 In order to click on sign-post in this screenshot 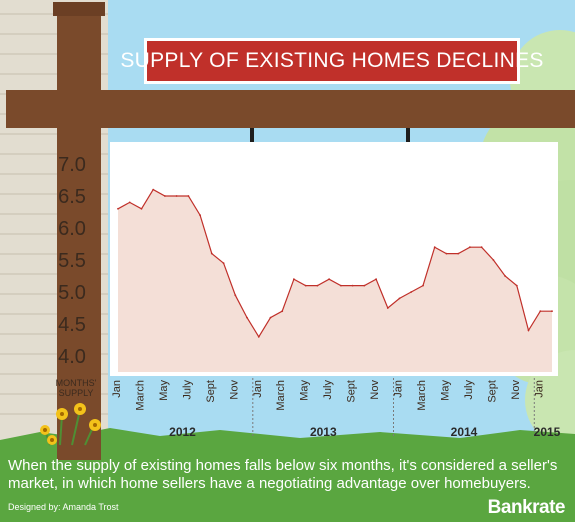, I will do `click(79, 235)`.